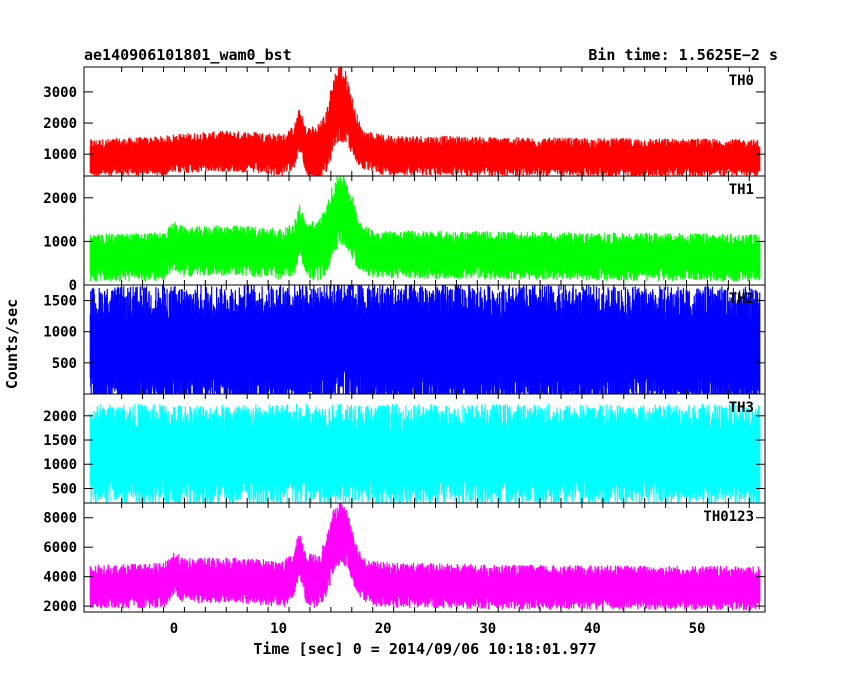 The height and width of the screenshot is (680, 850). Describe the element at coordinates (425, 339) in the screenshot. I see `series-line-th2` at that location.